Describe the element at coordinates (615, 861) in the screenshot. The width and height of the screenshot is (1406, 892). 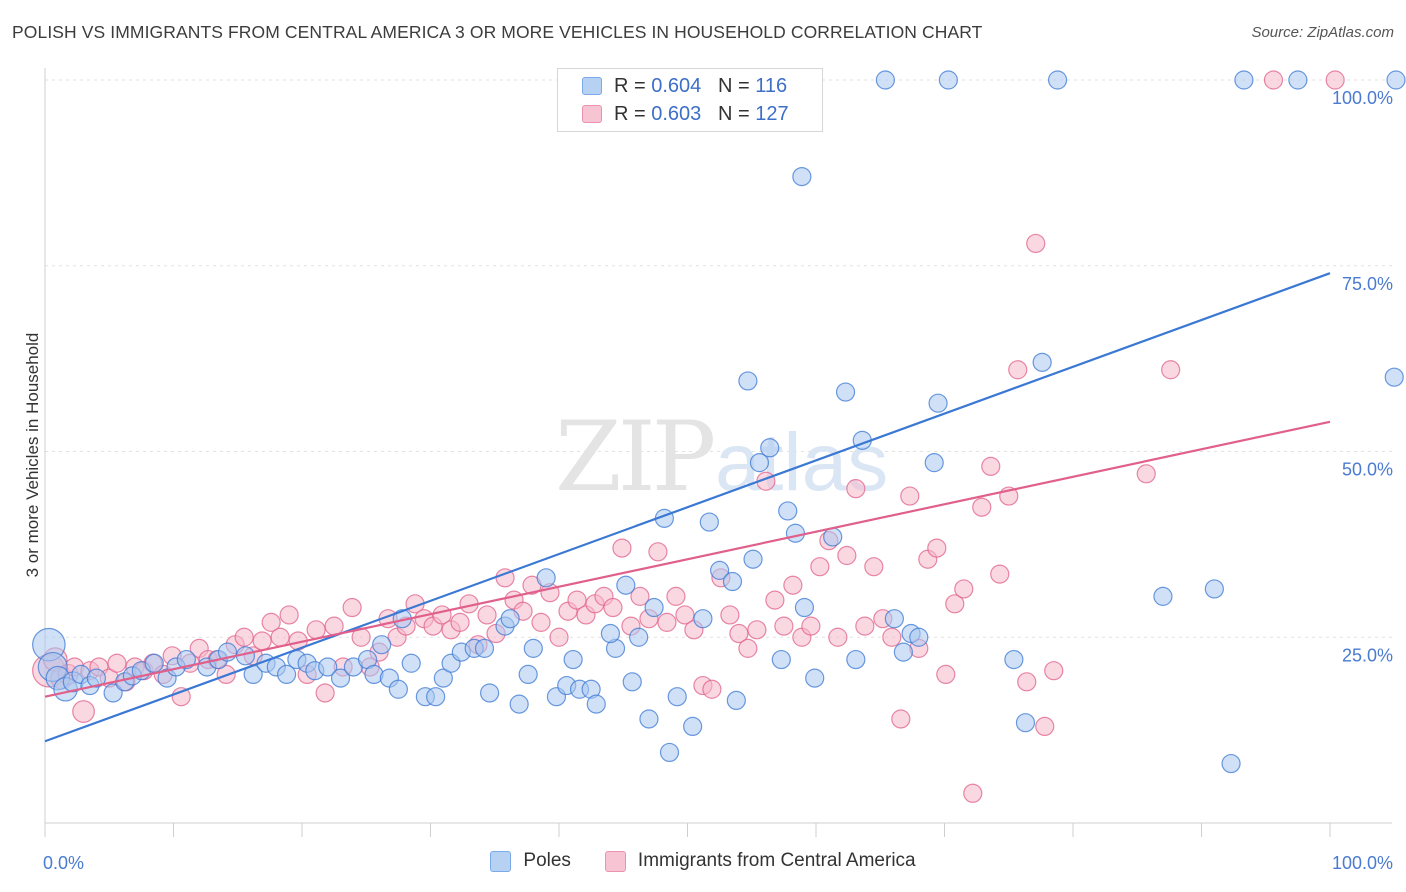
I see `immigrants-legend-swatch-icon` at that location.